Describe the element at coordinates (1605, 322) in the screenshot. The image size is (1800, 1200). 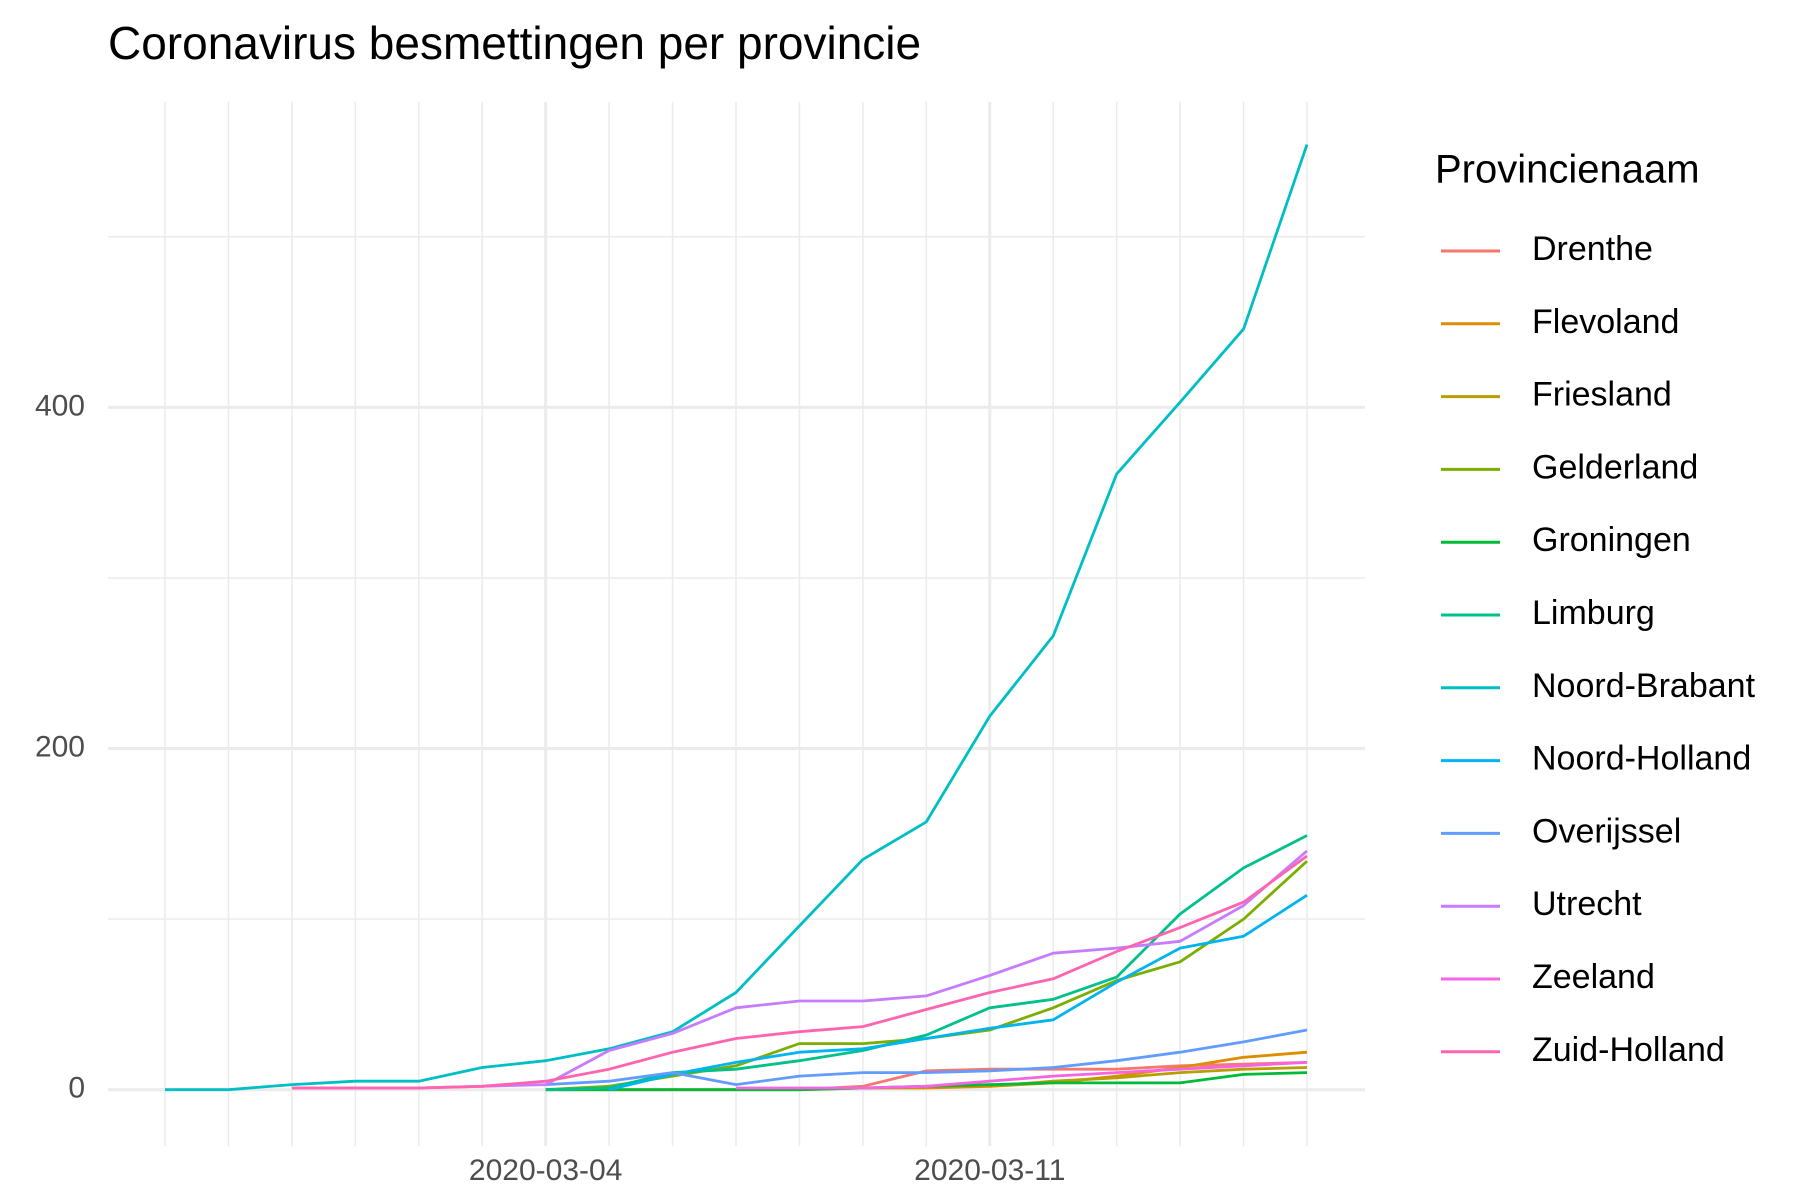
I see `legend-label: Flevoland` at that location.